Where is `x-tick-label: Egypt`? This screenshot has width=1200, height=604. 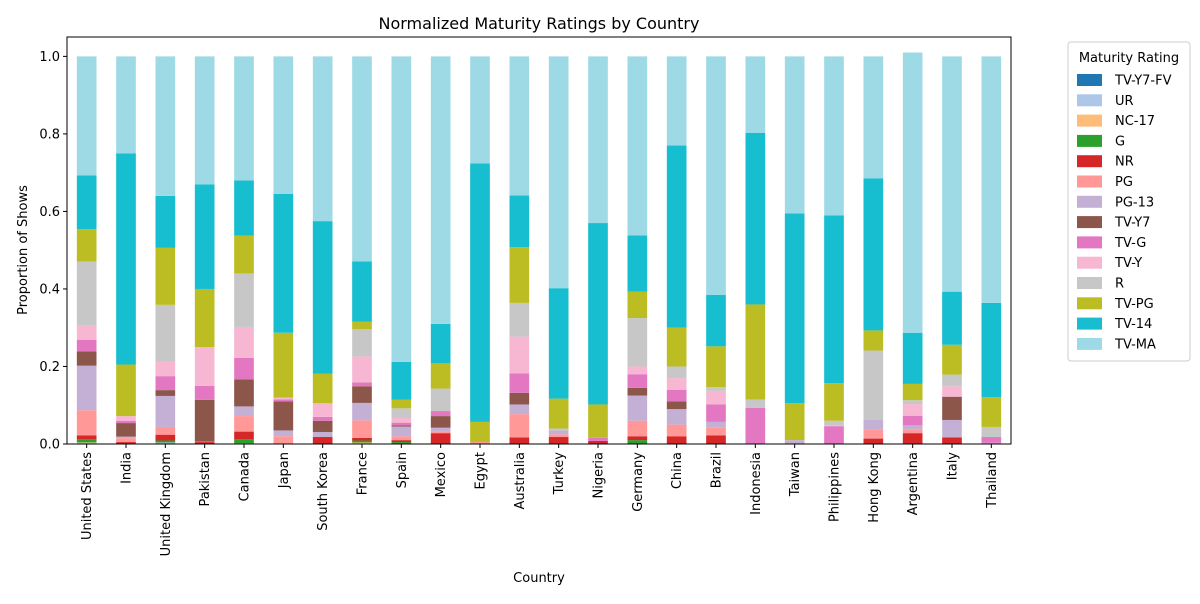
x-tick-label: Egypt is located at coordinates (481, 471).